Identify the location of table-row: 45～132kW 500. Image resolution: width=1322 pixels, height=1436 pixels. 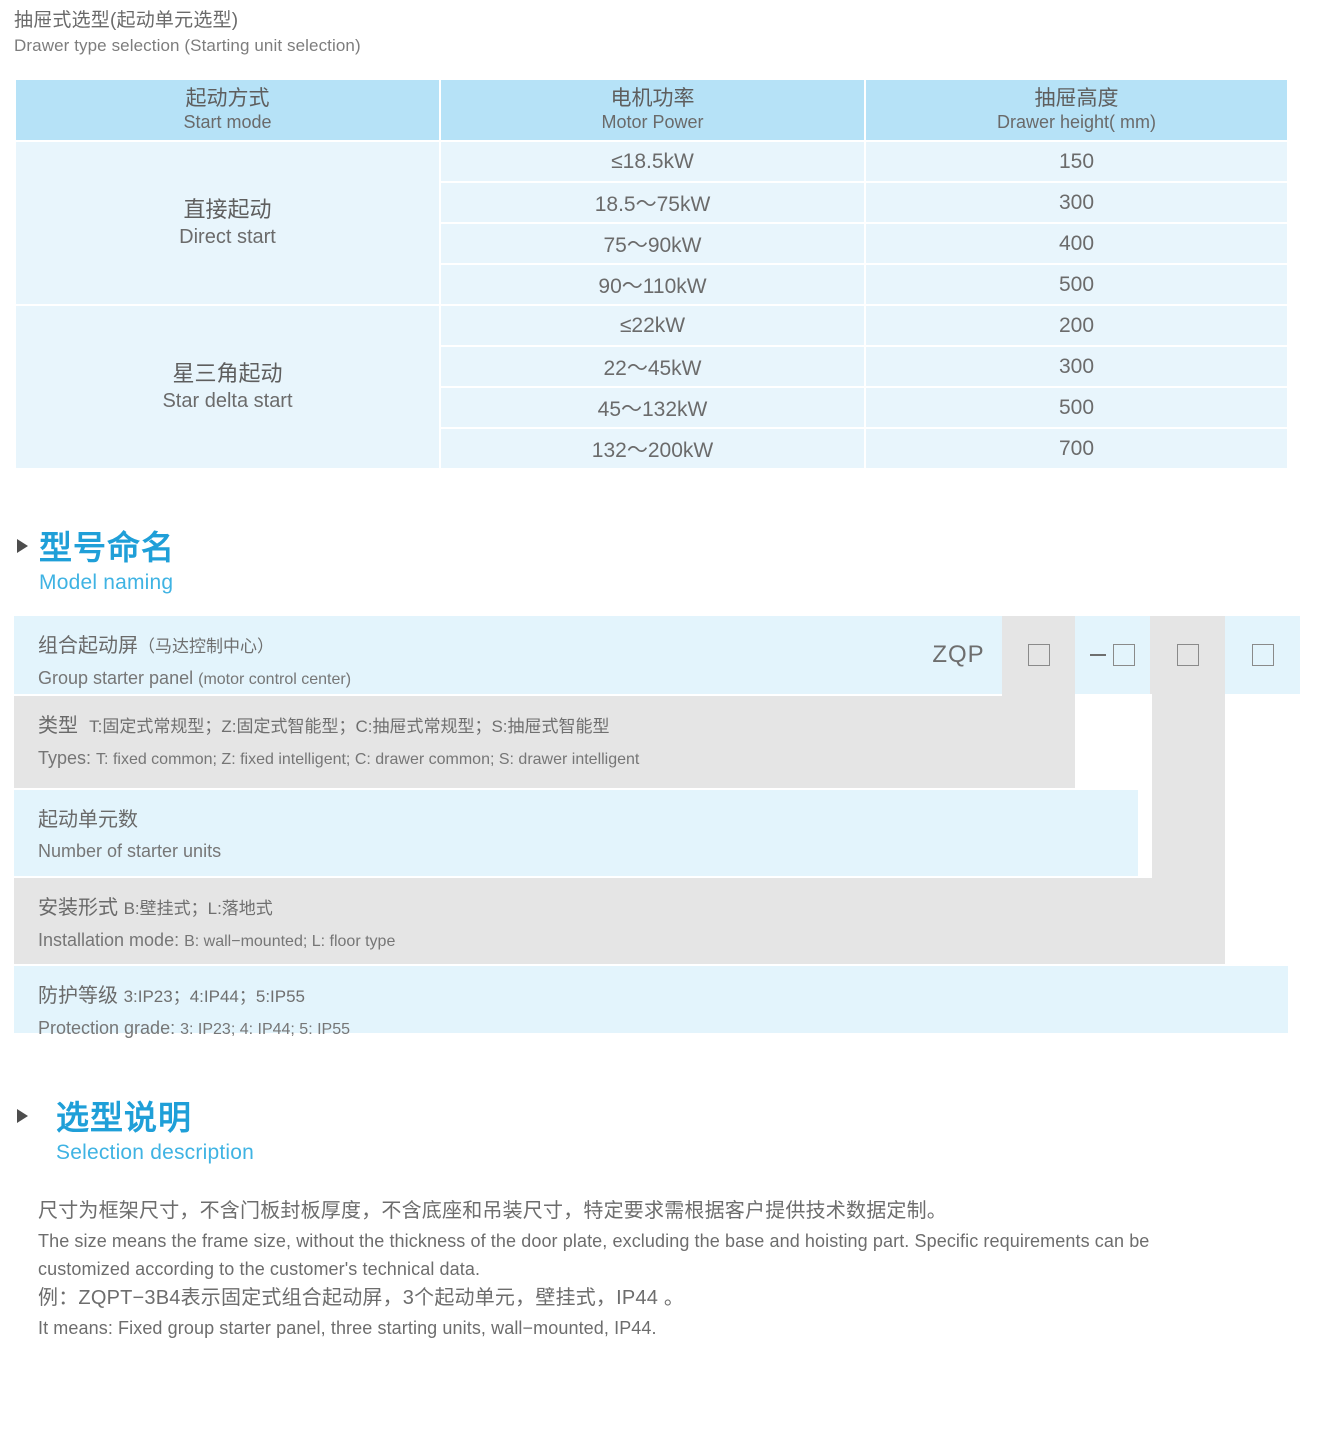
(651, 407).